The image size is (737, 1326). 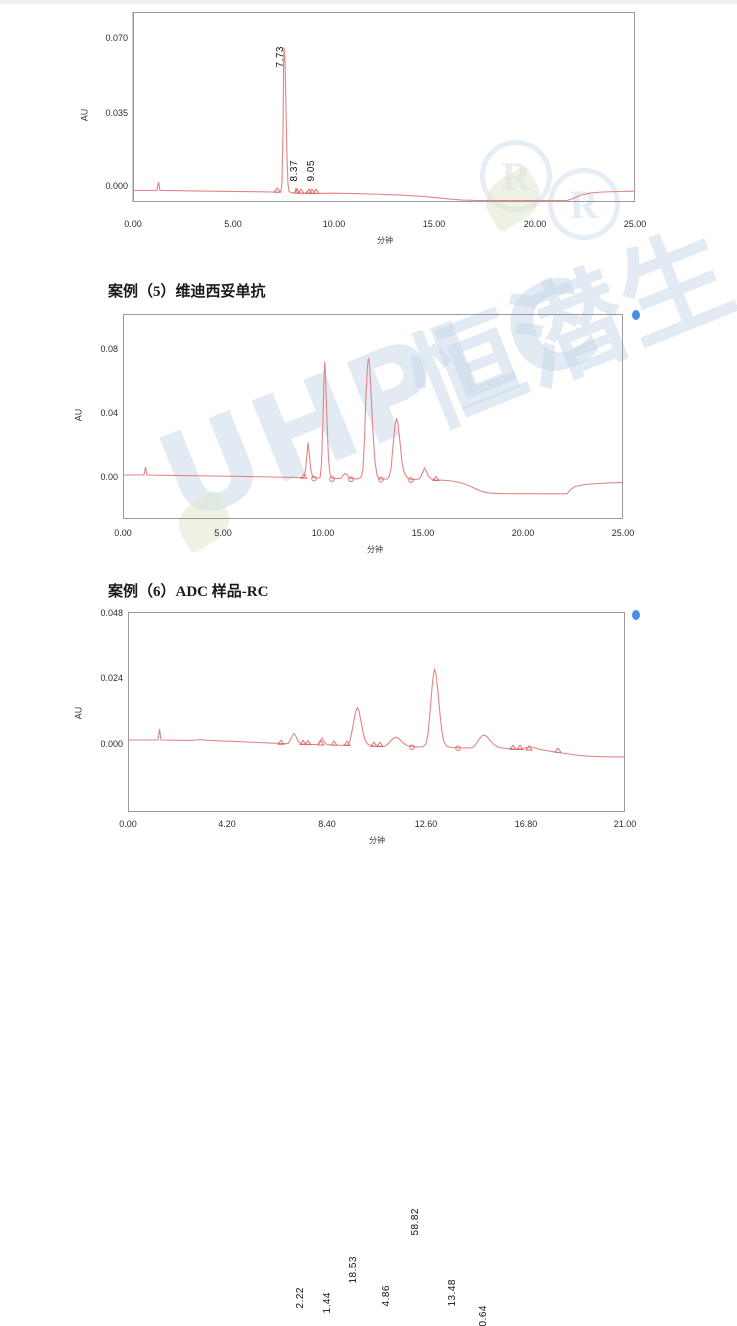 I want to click on x-axis-label-2: 分钟, so click(x=375, y=549).